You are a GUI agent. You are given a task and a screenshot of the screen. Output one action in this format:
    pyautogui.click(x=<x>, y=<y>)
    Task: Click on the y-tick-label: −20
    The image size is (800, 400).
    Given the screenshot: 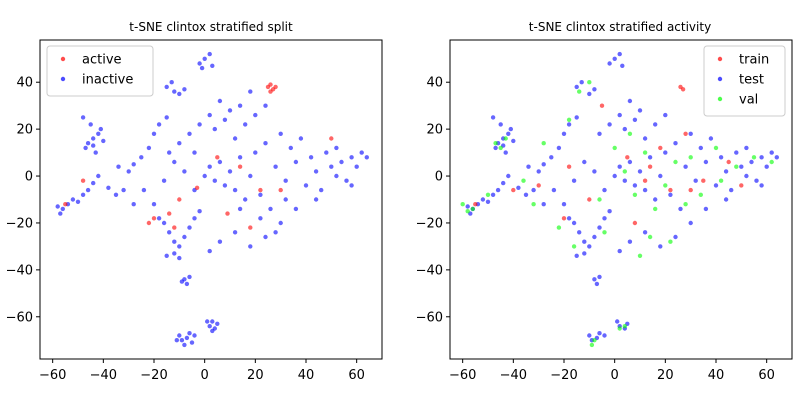 What is the action you would take?
    pyautogui.click(x=429, y=223)
    